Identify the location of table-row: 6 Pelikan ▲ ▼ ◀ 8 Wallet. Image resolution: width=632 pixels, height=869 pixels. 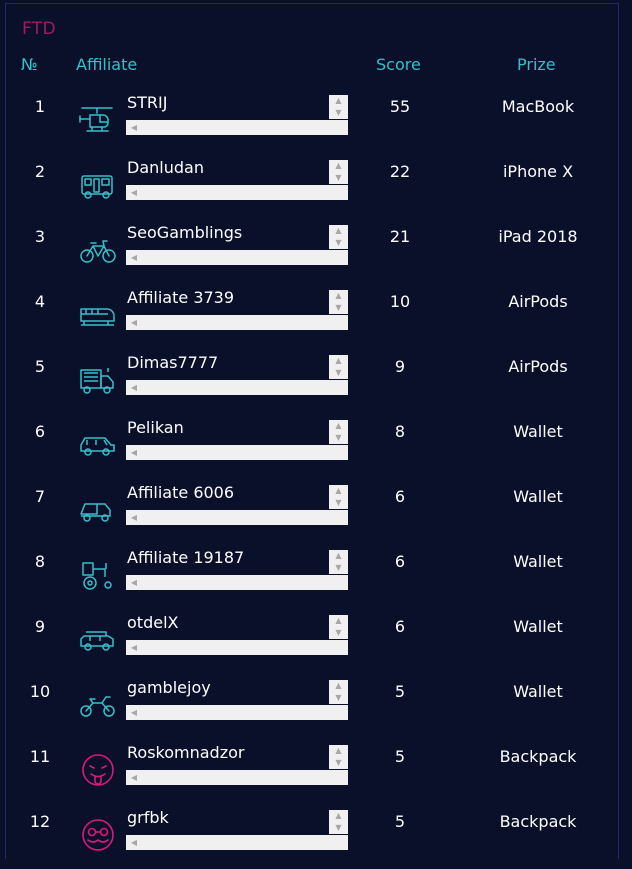
(312, 446).